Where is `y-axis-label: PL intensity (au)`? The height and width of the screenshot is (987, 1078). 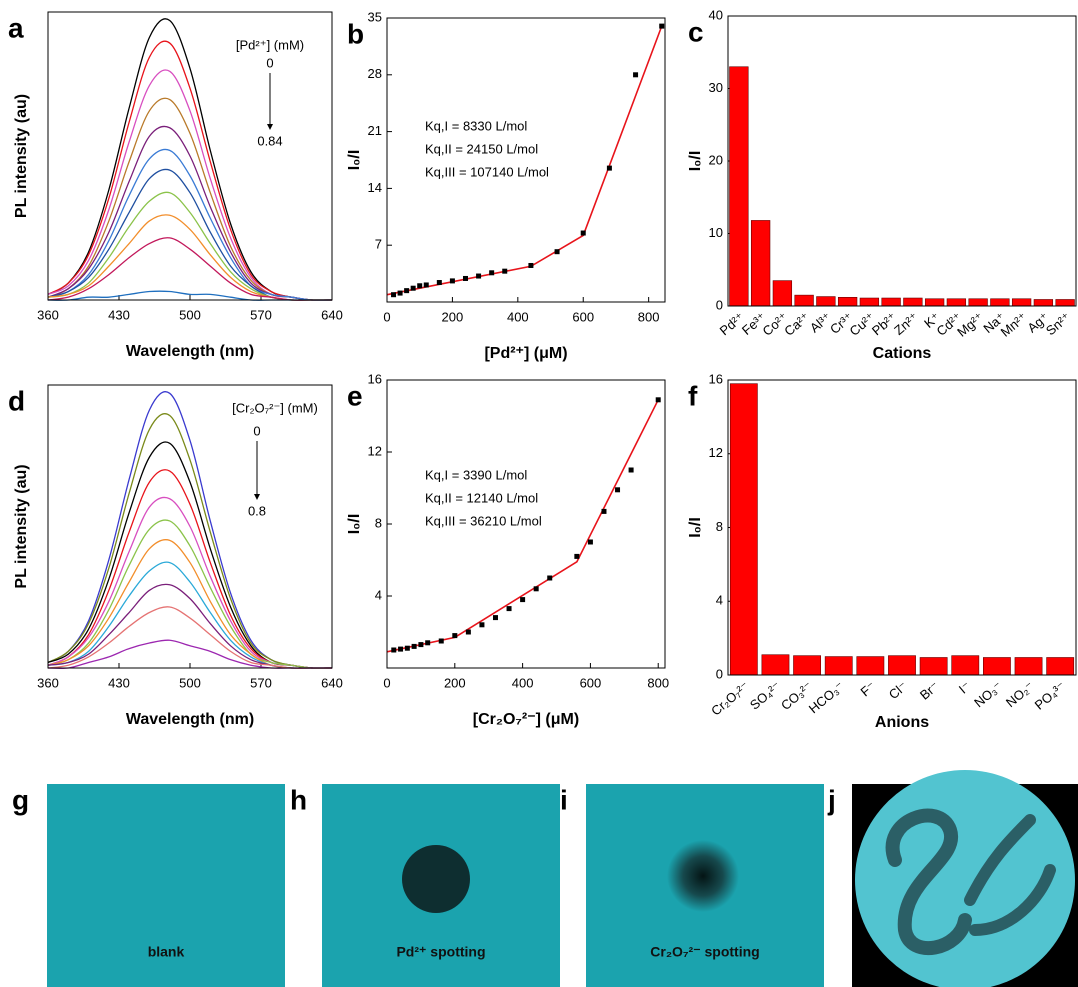
y-axis-label: PL intensity (au) is located at coordinates (21, 526).